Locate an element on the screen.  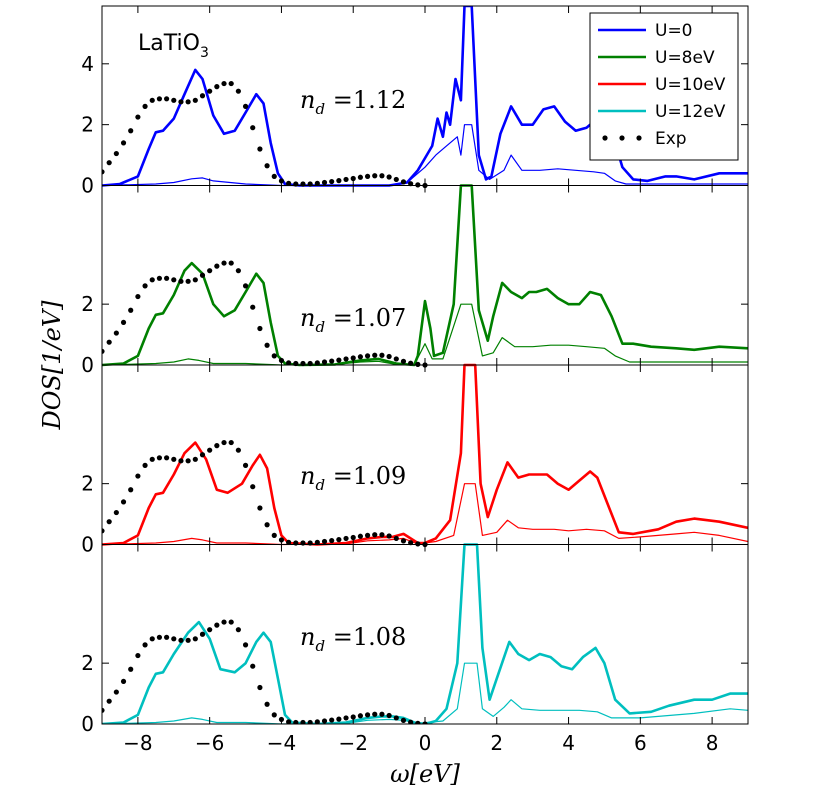
x-tick-label: 6 is located at coordinates (640, 743).